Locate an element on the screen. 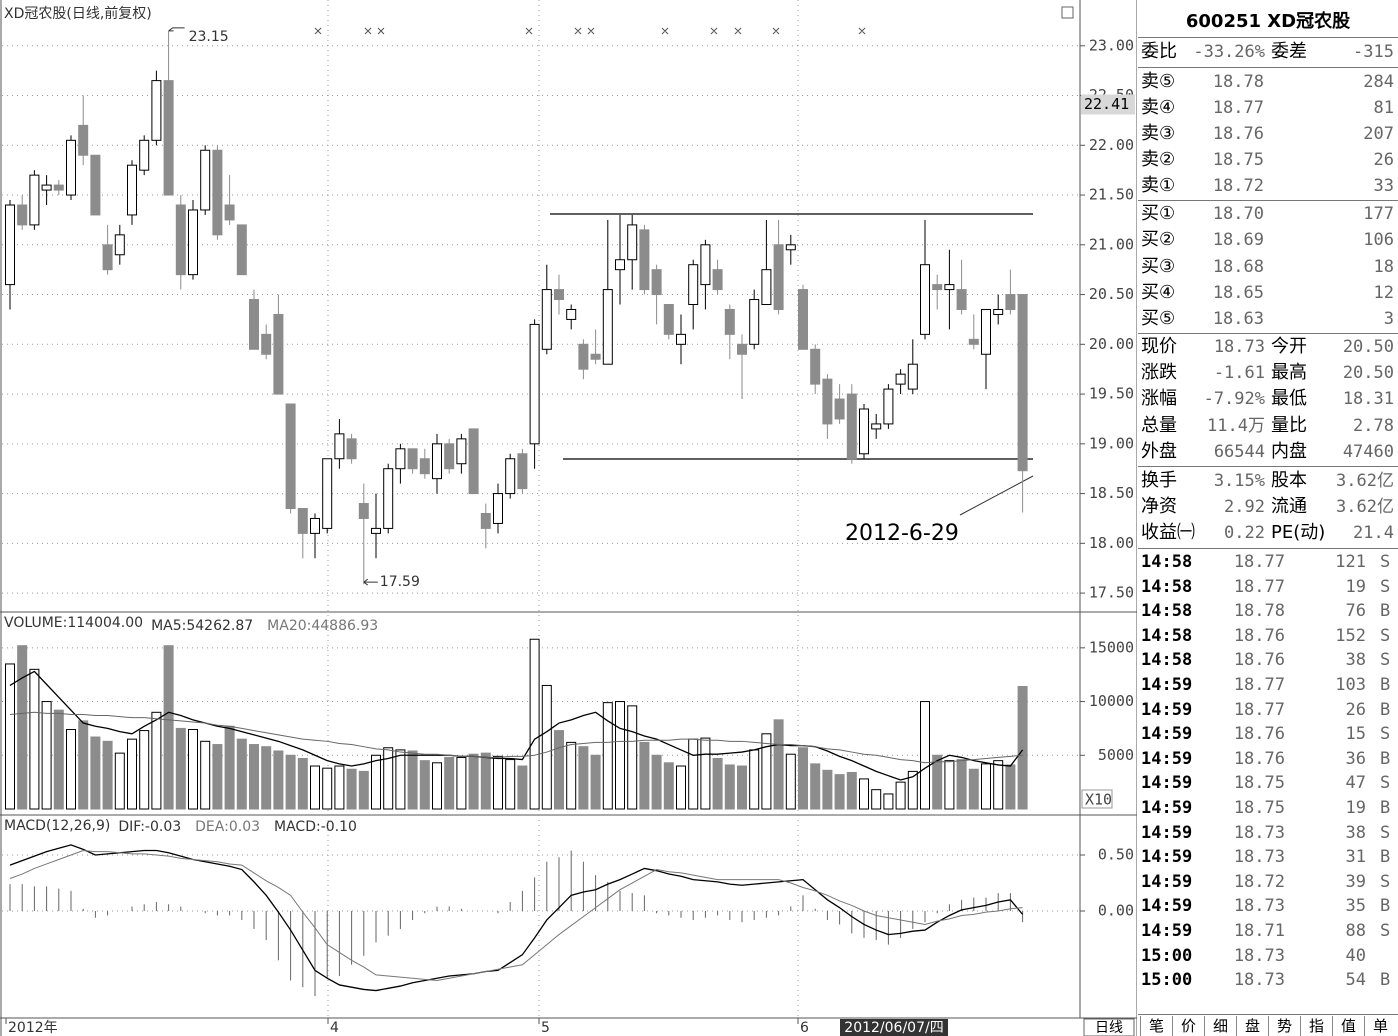  period-label: 日线 is located at coordinates (1109, 1028).